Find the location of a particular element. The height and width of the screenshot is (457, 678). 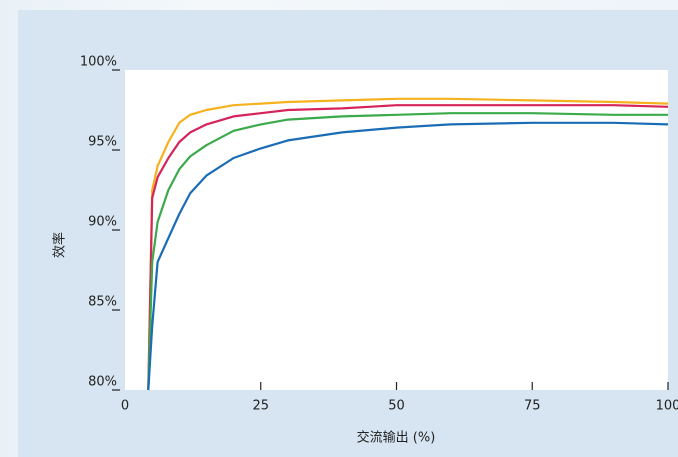

y-tick-label: 95% is located at coordinates (102, 142).